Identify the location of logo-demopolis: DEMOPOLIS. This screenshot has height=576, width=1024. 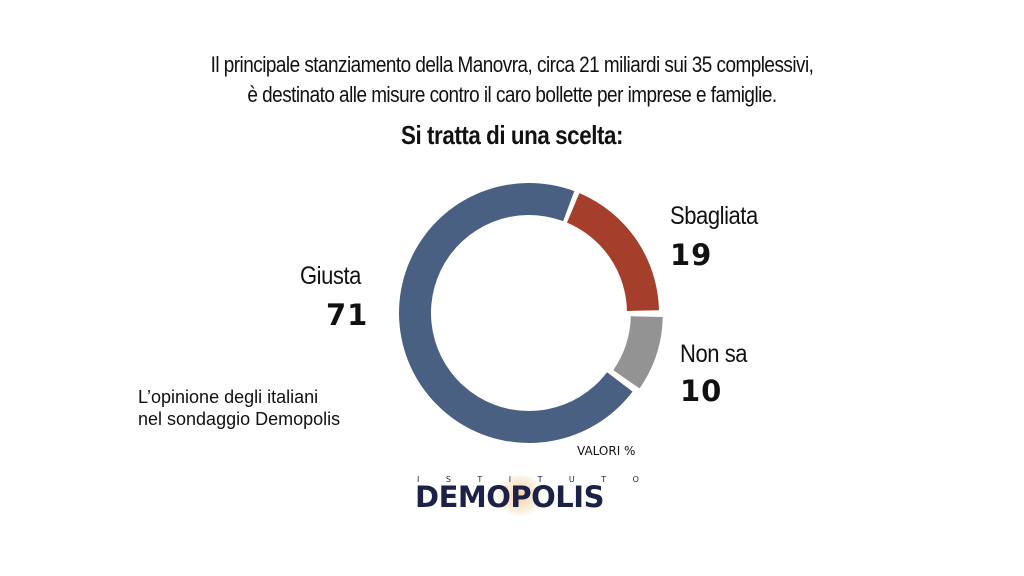
(509, 497).